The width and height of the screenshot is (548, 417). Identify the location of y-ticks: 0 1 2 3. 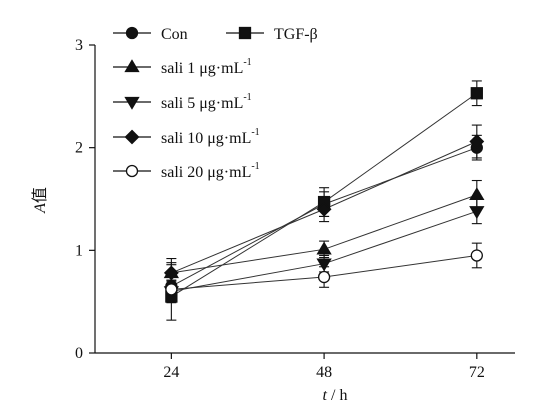
(85, 199).